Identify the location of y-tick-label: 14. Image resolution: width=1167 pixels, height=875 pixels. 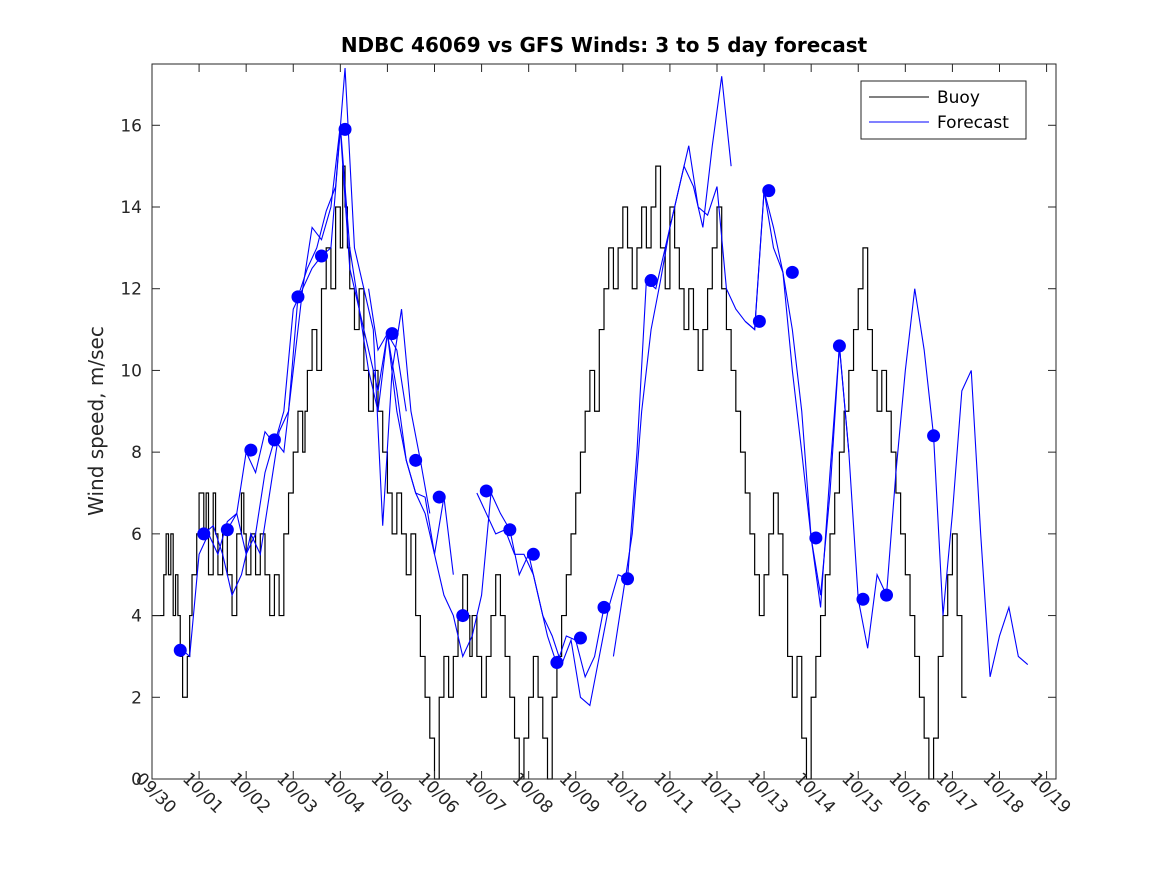
(131, 208).